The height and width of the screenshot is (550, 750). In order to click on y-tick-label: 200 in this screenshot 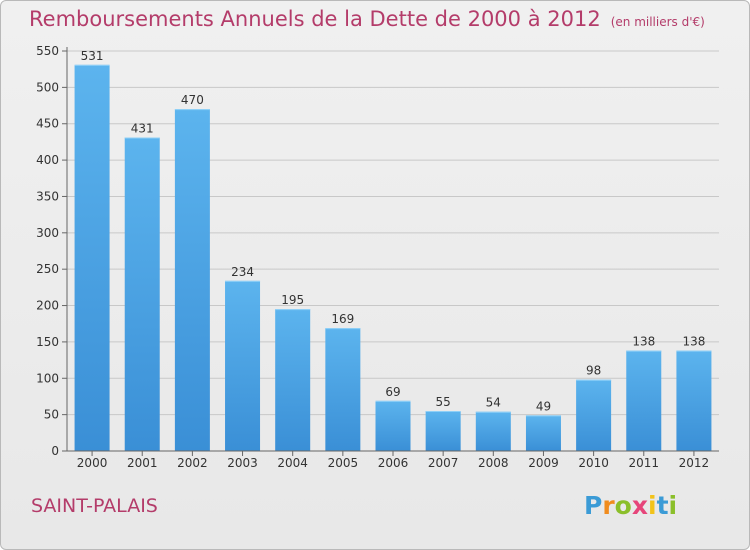, I will do `click(47, 306)`.